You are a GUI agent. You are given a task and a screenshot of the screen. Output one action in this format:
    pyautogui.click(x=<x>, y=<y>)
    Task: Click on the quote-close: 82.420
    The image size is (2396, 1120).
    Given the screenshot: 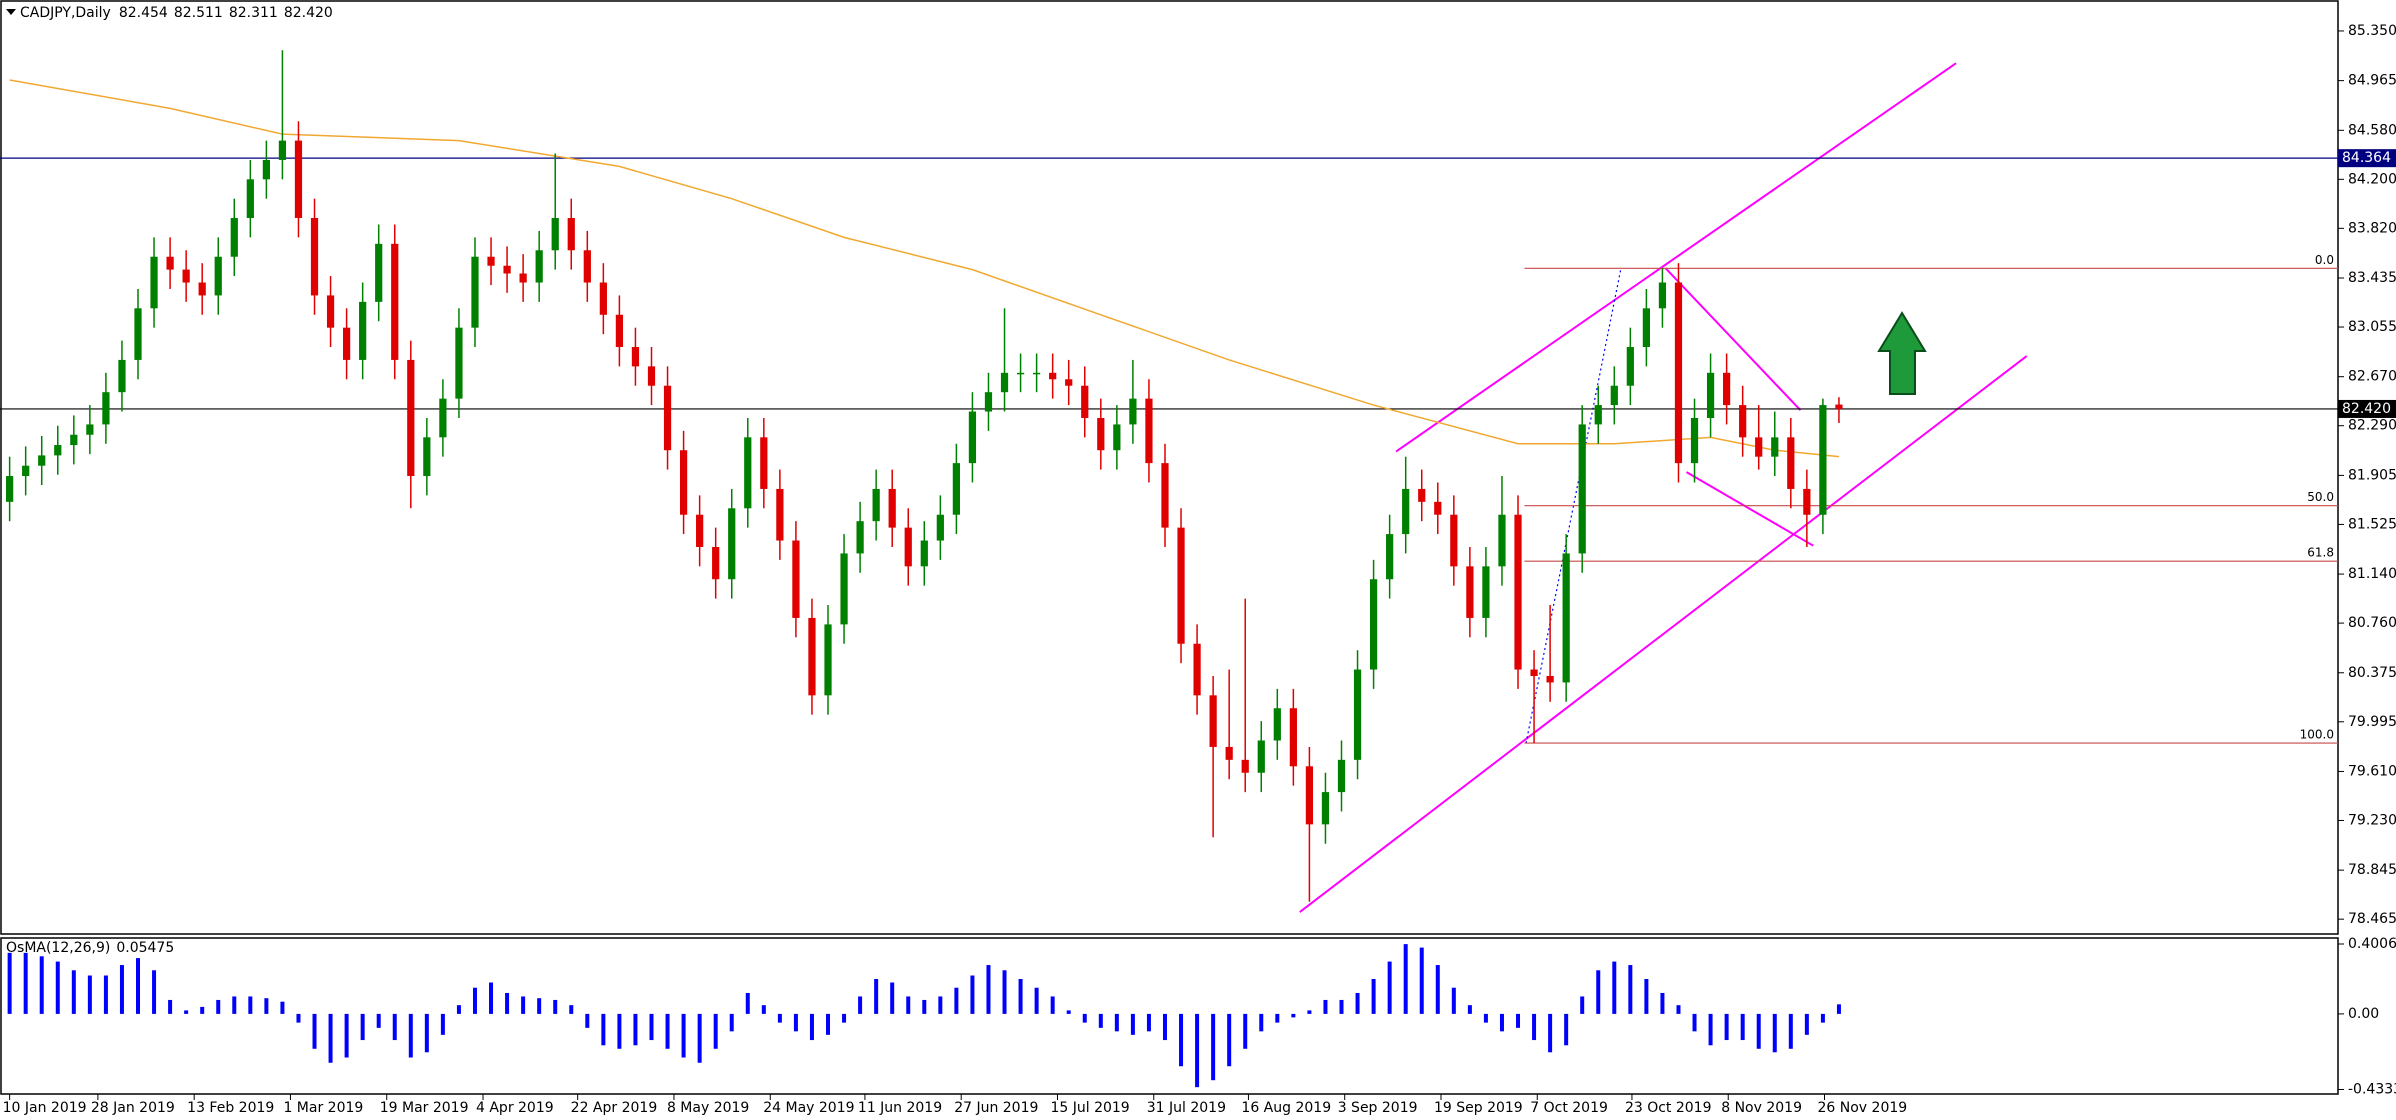 What is the action you would take?
    pyautogui.click(x=308, y=13)
    